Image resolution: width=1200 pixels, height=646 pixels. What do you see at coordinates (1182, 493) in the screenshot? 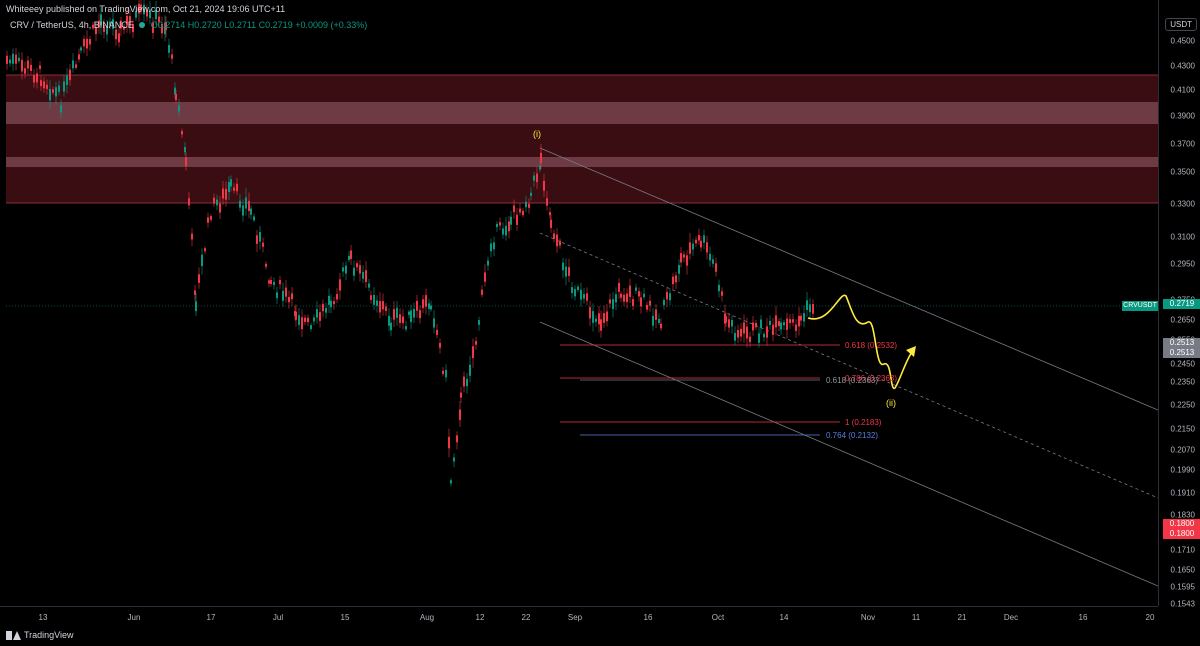
I see `price-tick-label: 0.1910` at bounding box center [1182, 493].